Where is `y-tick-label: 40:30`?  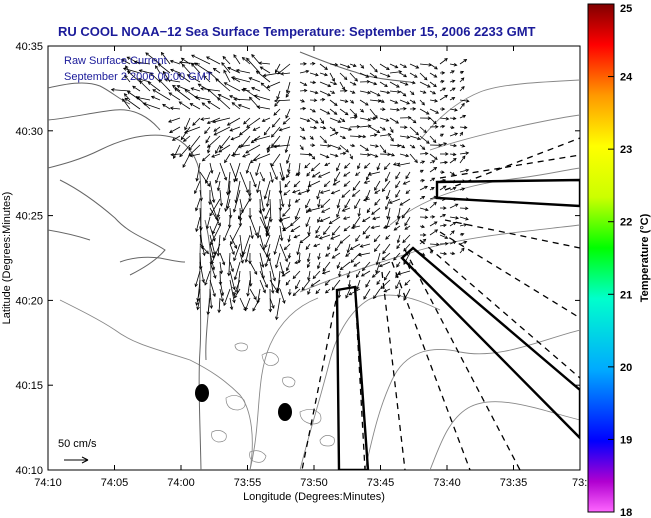
y-tick-label: 40:30 is located at coordinates (29, 132).